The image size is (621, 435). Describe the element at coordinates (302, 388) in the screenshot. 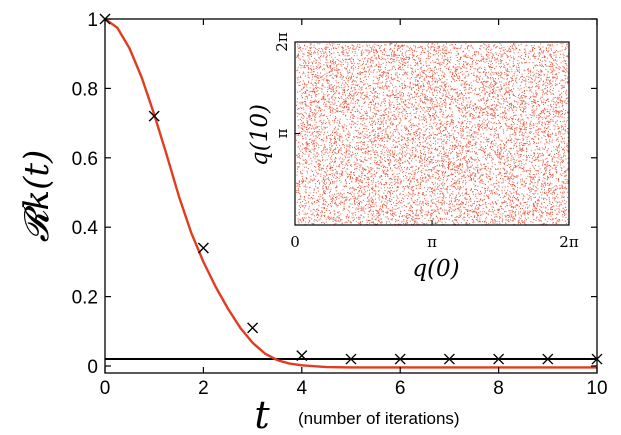

I see `x-tick-label: 4` at that location.